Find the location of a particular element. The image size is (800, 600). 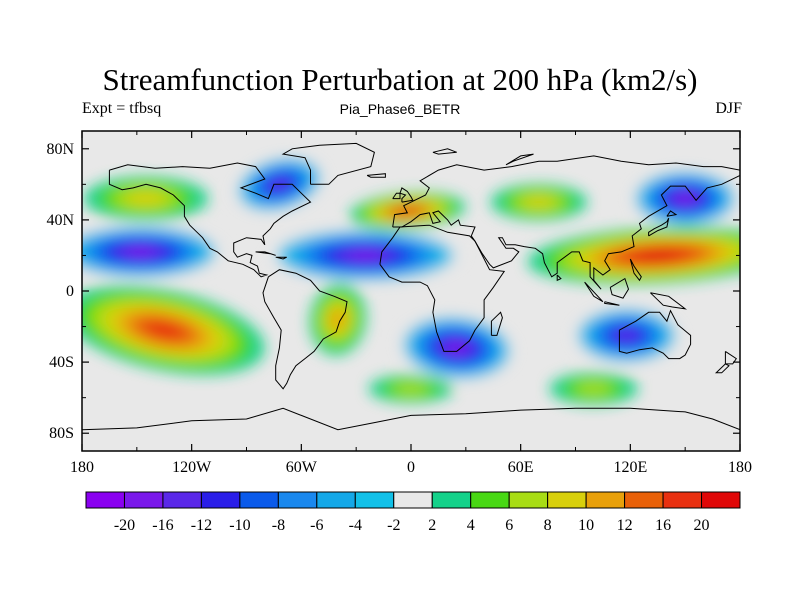

y-tick-label: 40S is located at coordinates (61, 362).